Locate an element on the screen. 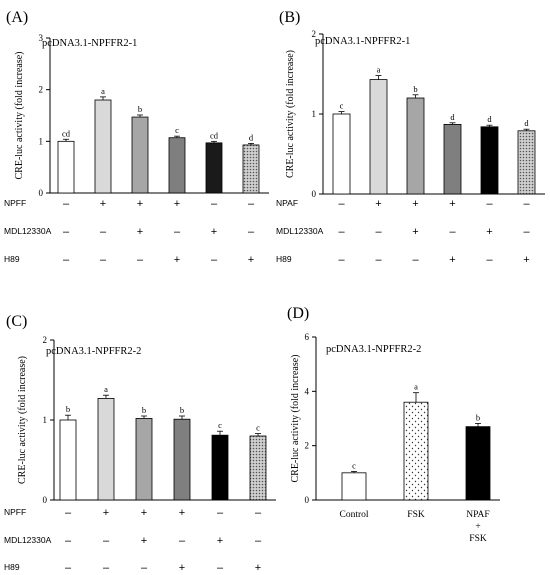 Image resolution: width=550 pixels, height=575 pixels. y-tick-label: 3 is located at coordinates (41, 38).